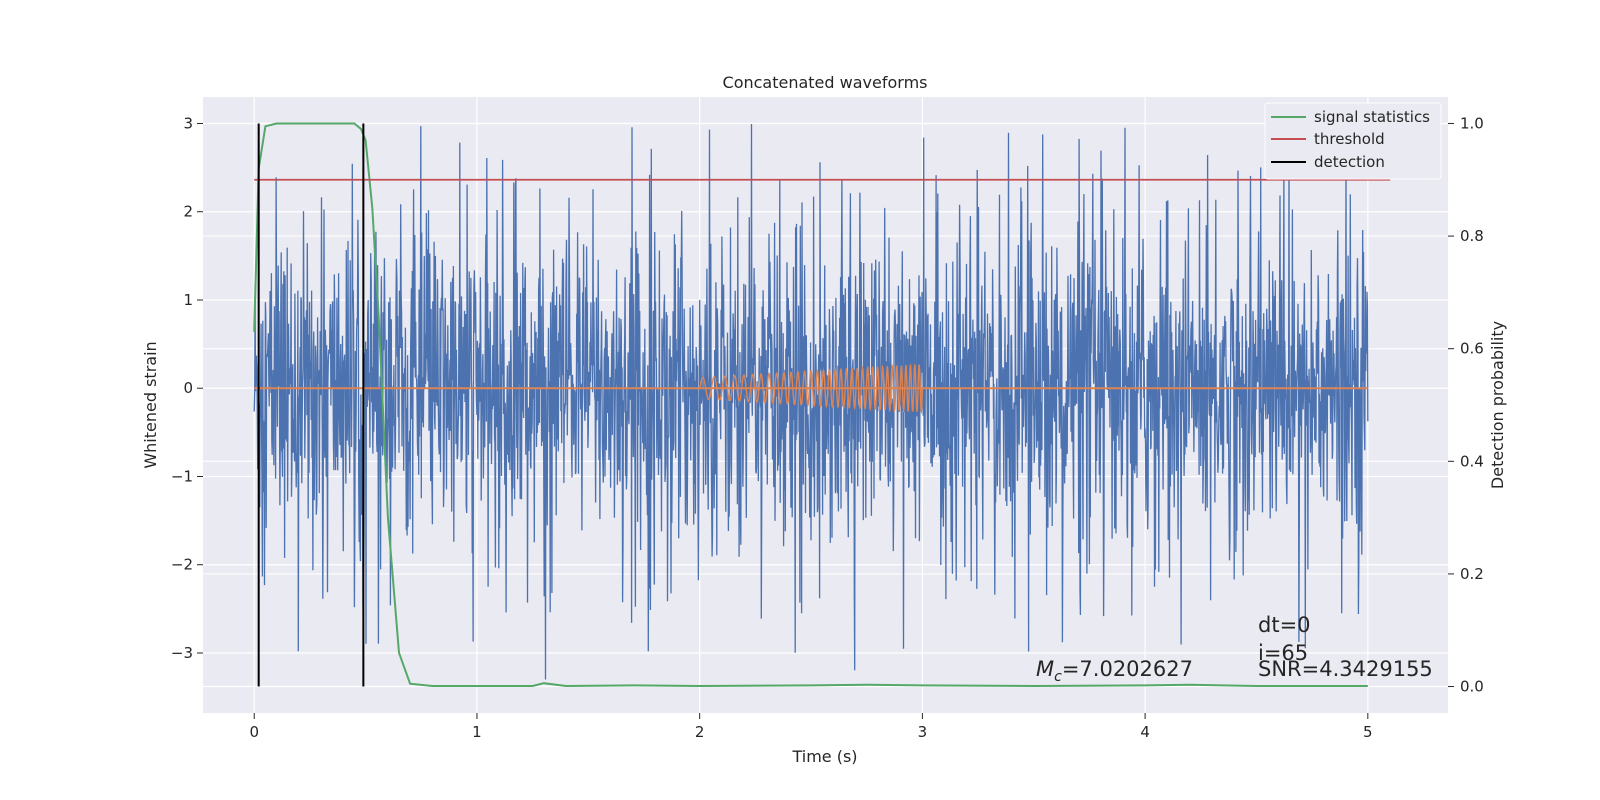 The height and width of the screenshot is (800, 1600). I want to click on legend-label-threshold: threshold, so click(1349, 139).